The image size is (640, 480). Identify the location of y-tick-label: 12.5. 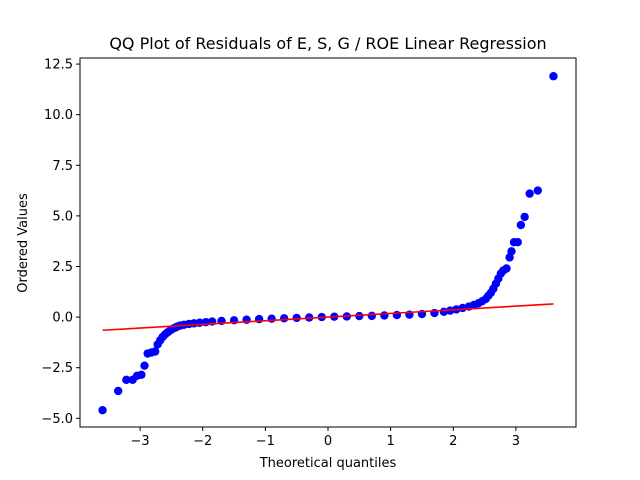
(58, 65).